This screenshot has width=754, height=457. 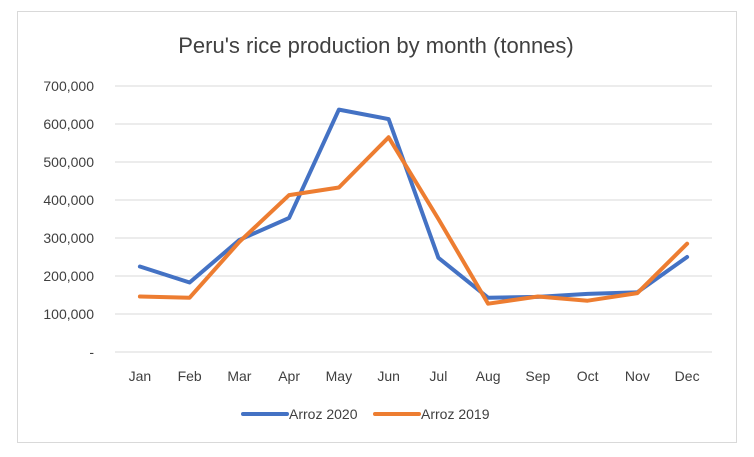 I want to click on x-tick-label: Mar, so click(x=239, y=376).